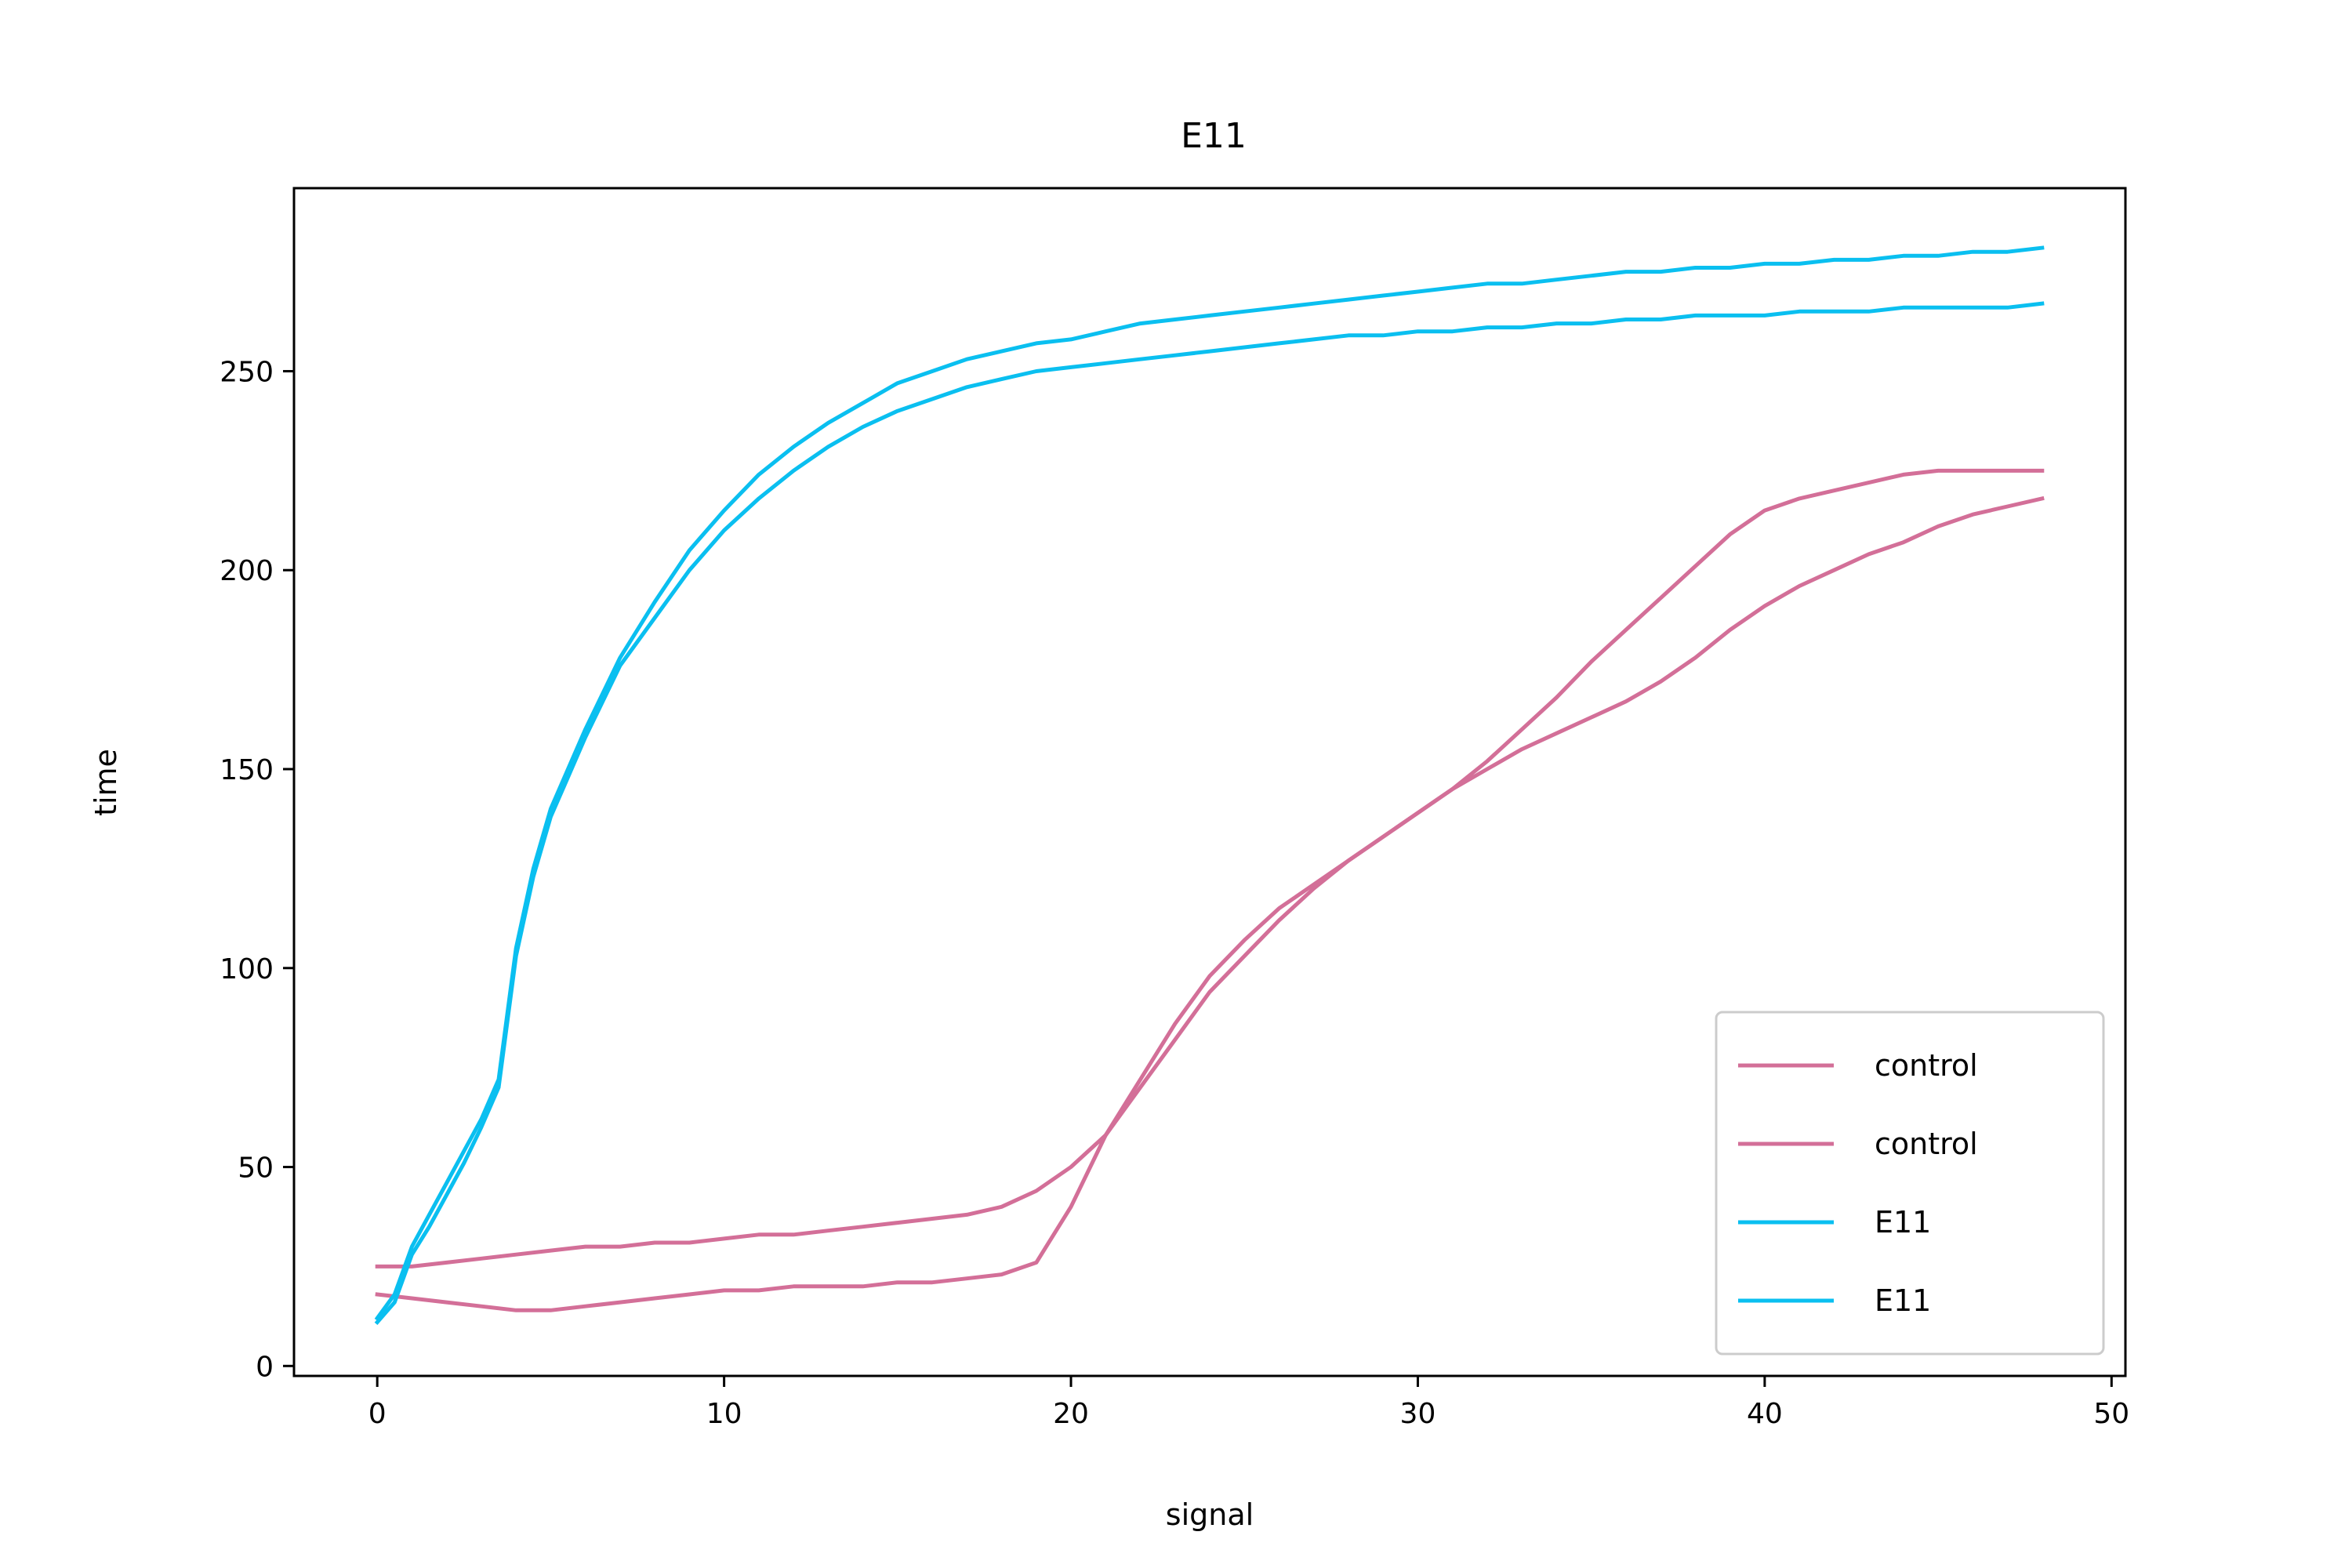 This screenshot has width=2352, height=1568. What do you see at coordinates (1071, 1414) in the screenshot?
I see `x-tick-label: 20` at bounding box center [1071, 1414].